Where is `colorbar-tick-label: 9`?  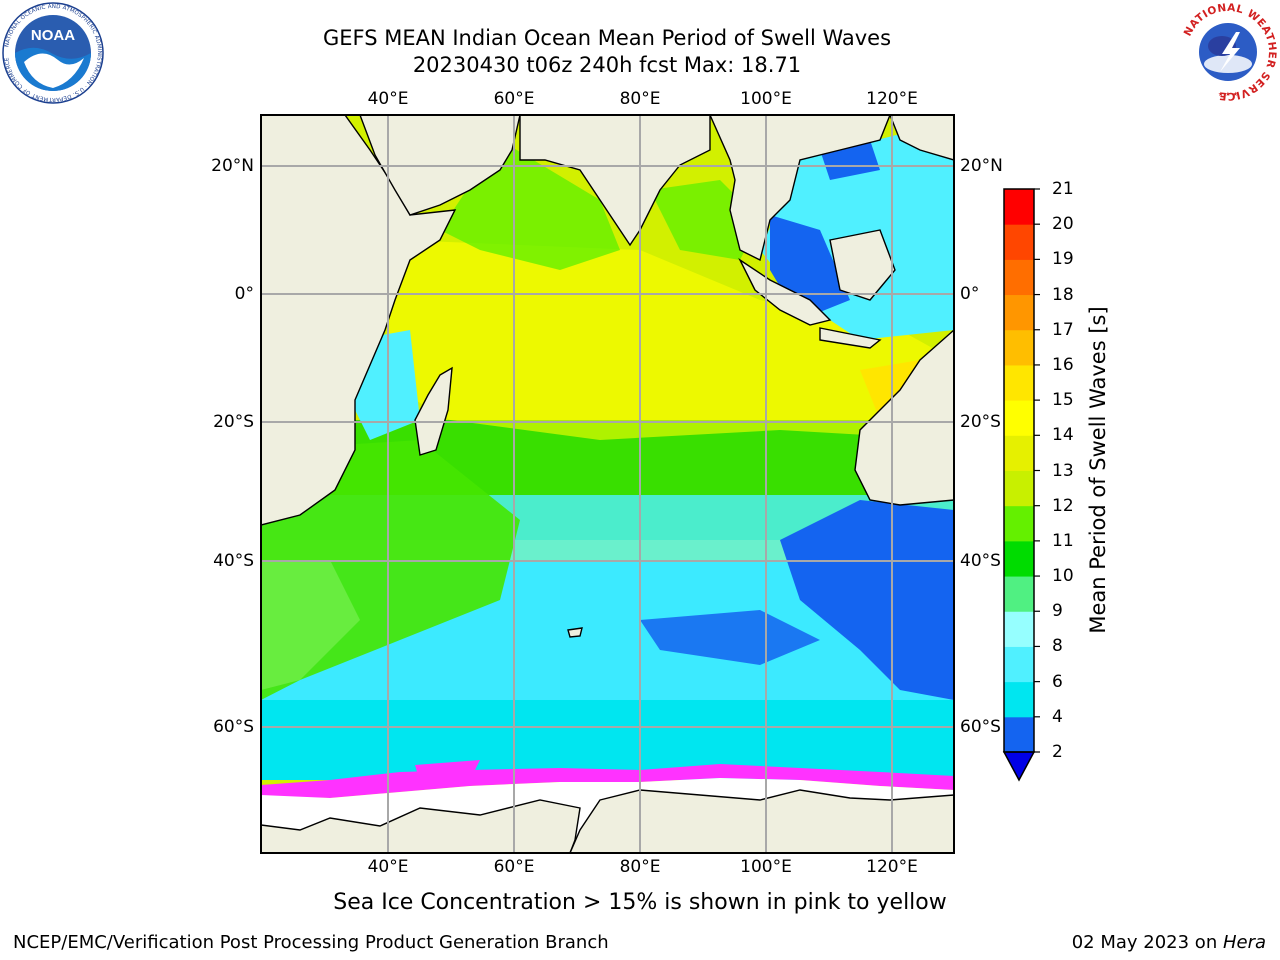
colorbar-tick-label: 9 is located at coordinates (1057, 611).